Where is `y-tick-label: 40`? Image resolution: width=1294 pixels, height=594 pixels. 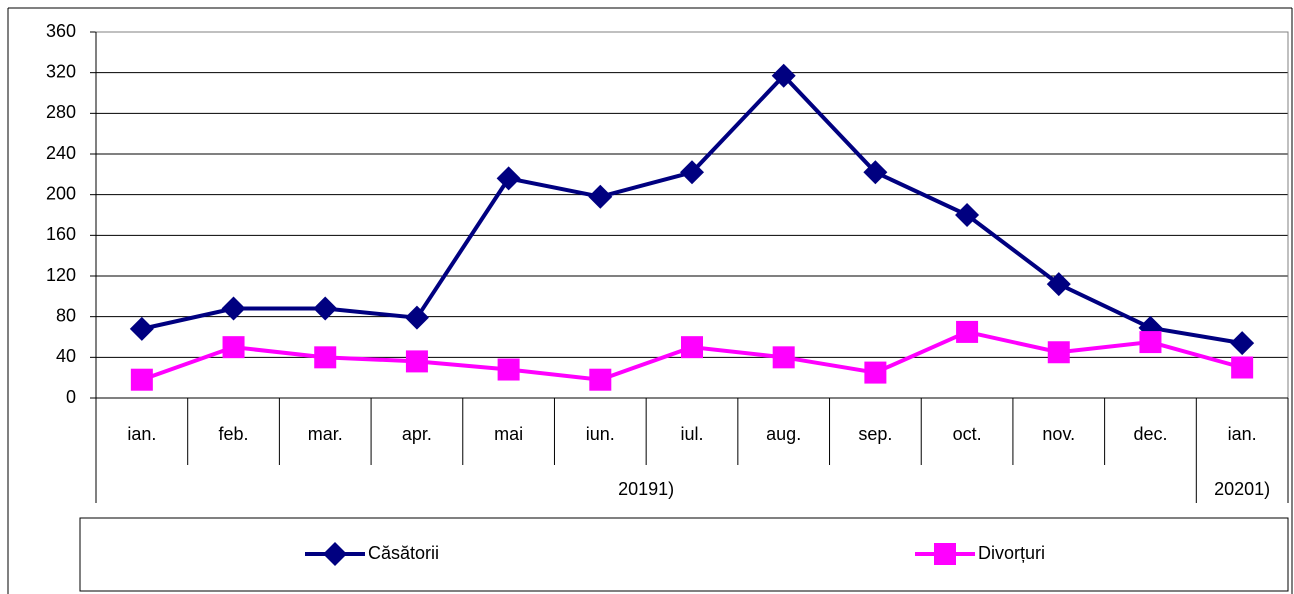
y-tick-label: 40 is located at coordinates (66, 356).